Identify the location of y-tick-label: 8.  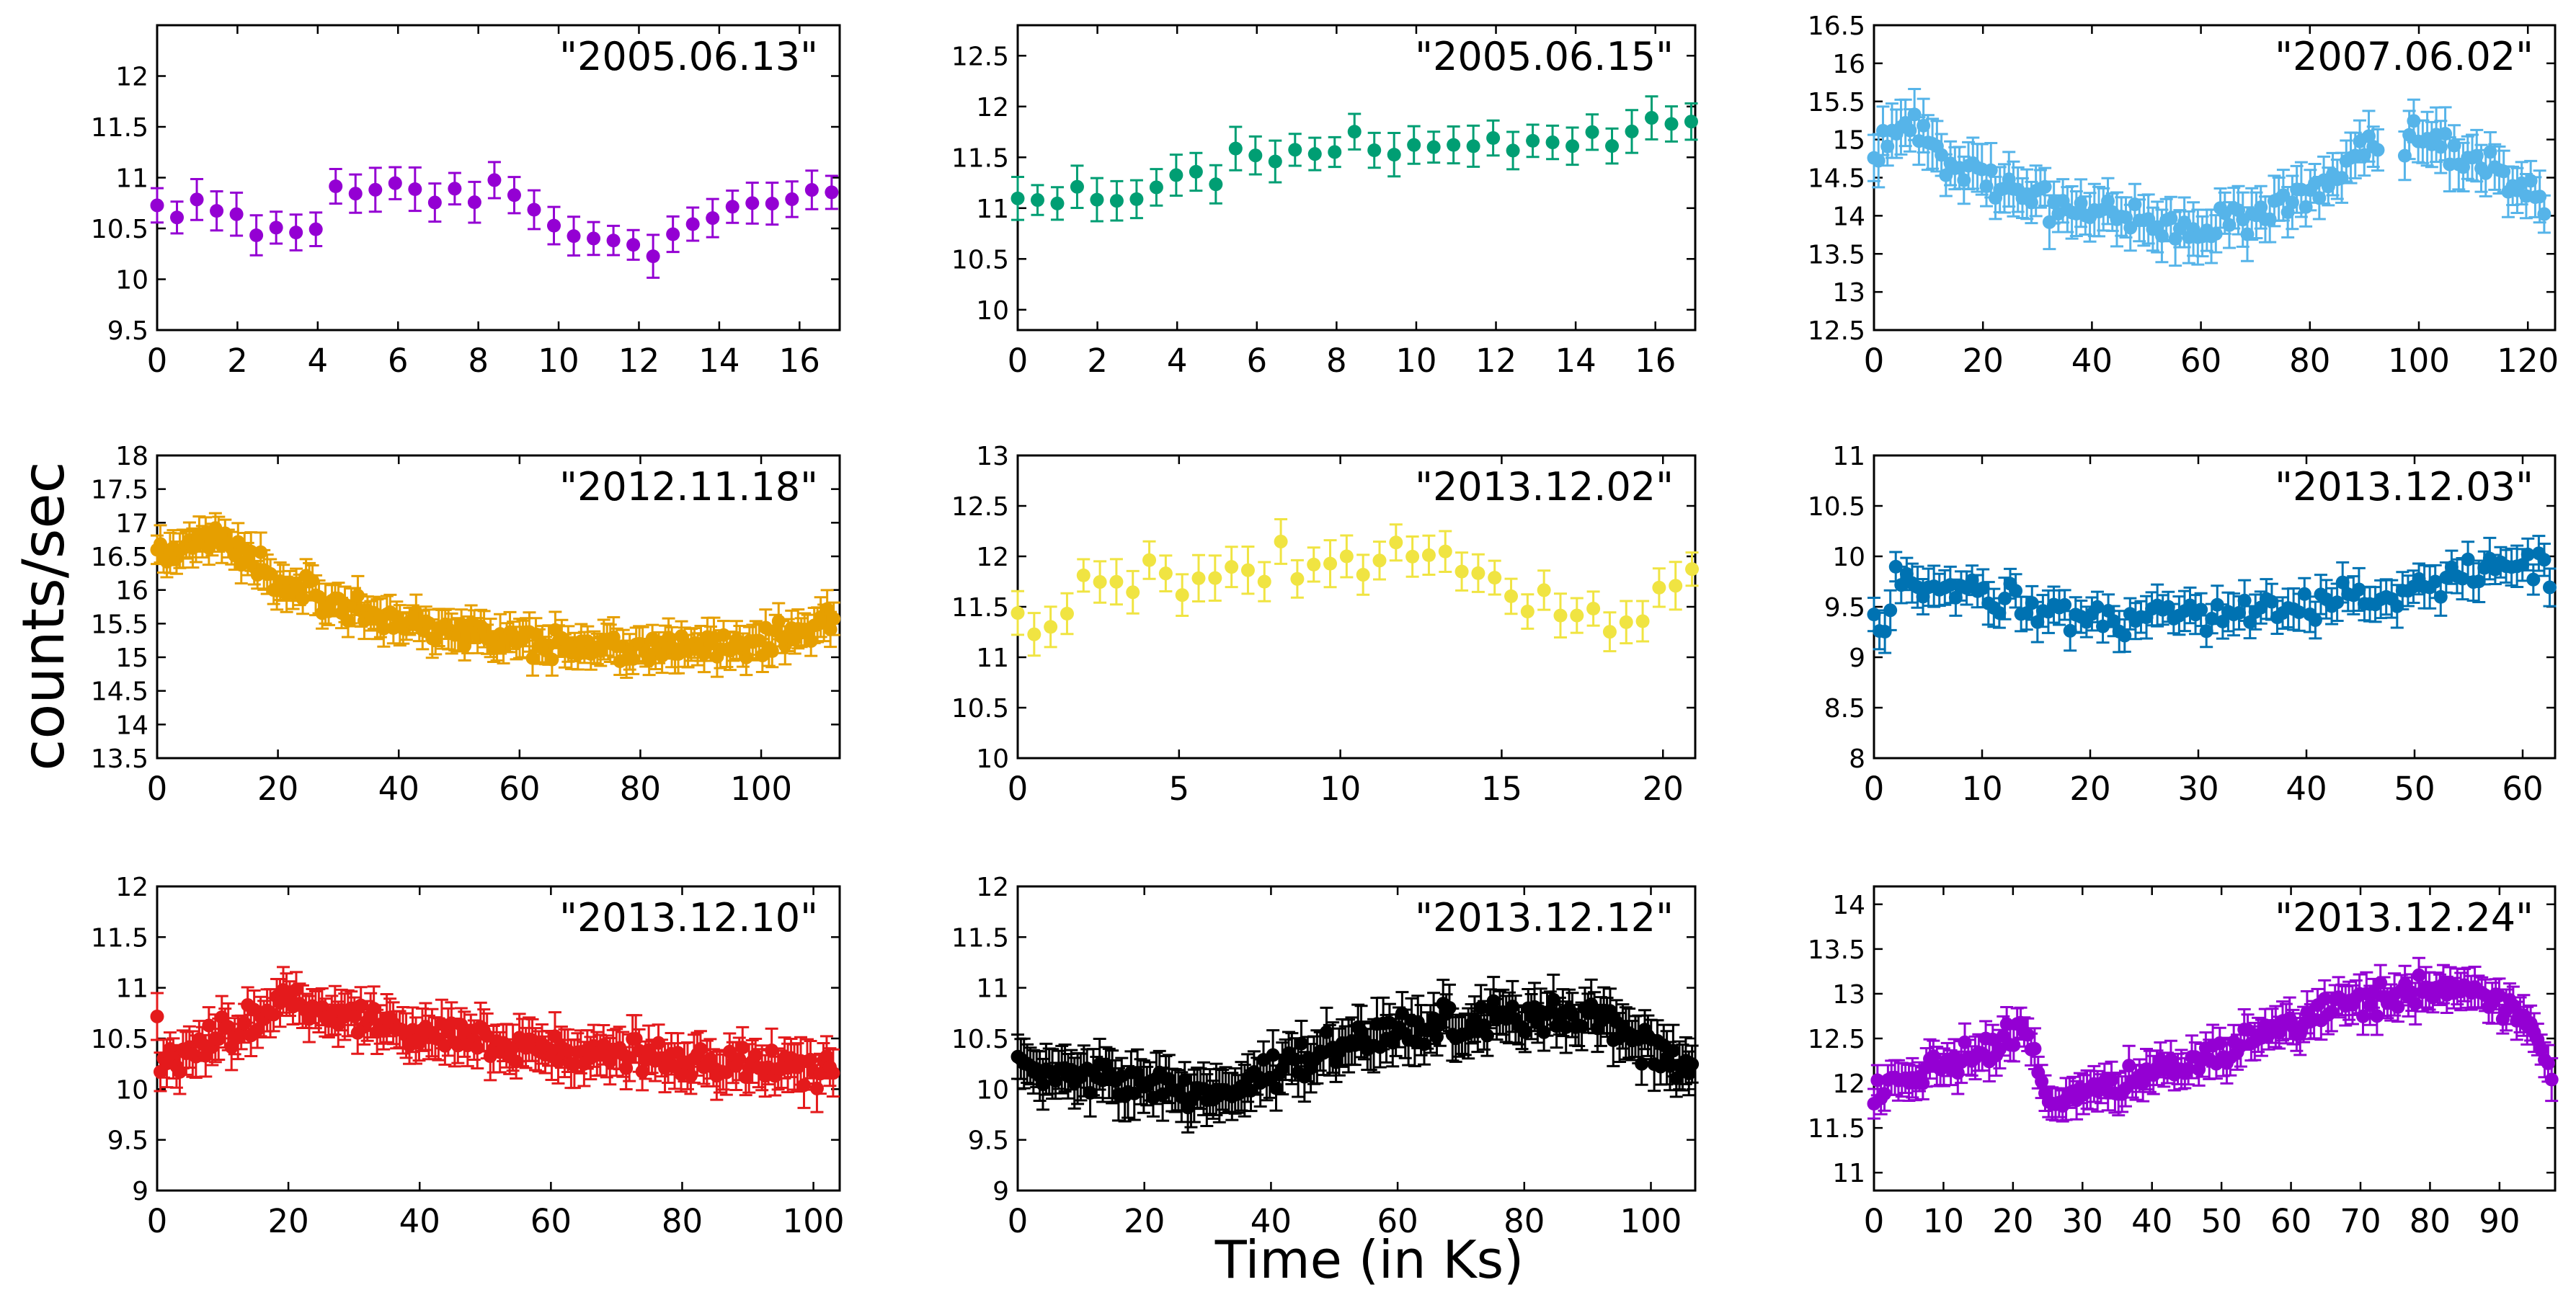
(1857, 759).